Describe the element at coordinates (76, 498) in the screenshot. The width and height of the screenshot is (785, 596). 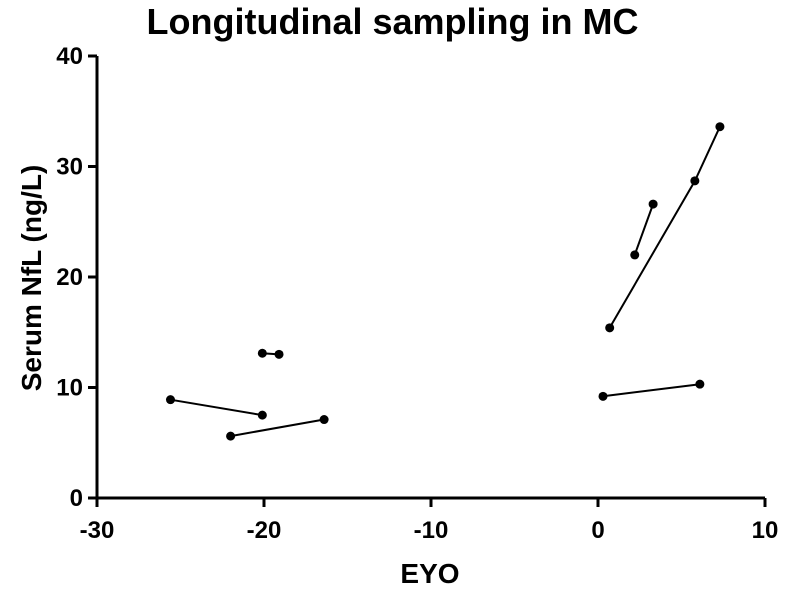
I see `y-tick-label: 0` at that location.